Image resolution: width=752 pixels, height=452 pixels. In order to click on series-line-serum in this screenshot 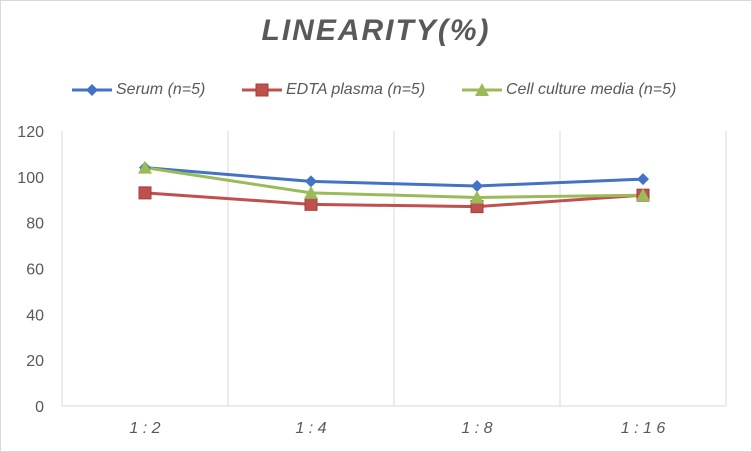, I will do `click(394, 177)`.